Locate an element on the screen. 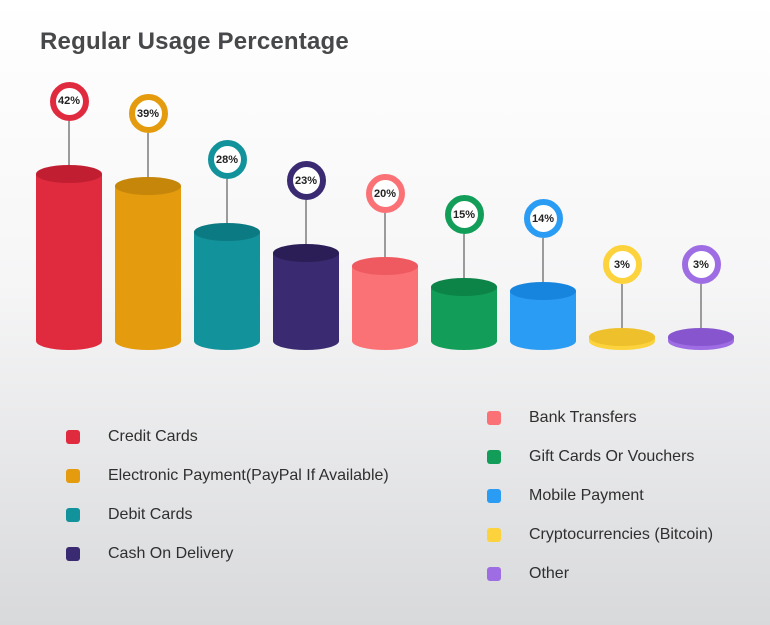 The width and height of the screenshot is (770, 625). value-badge: 15% is located at coordinates (464, 214).